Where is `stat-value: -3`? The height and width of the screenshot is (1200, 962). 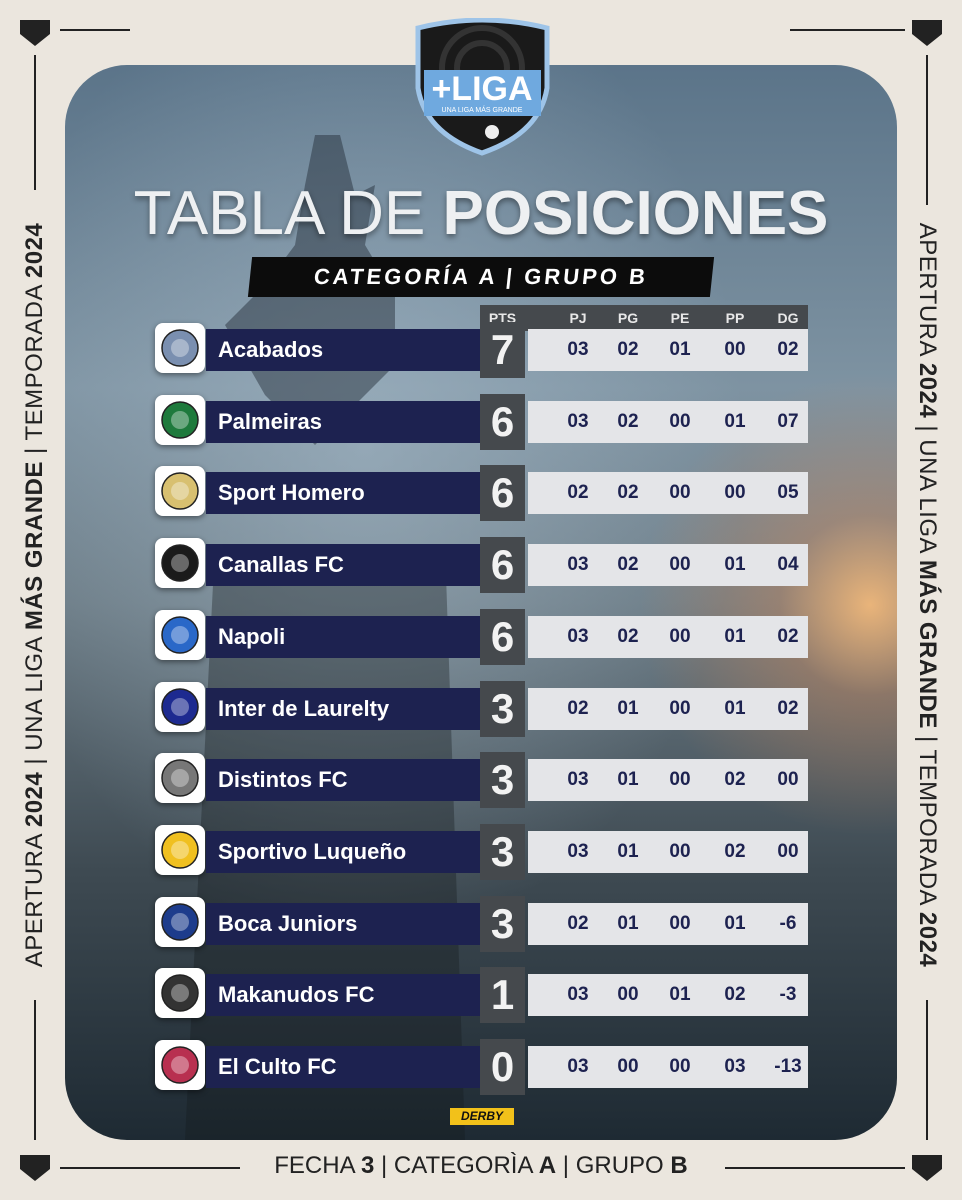 stat-value: -3 is located at coordinates (788, 995).